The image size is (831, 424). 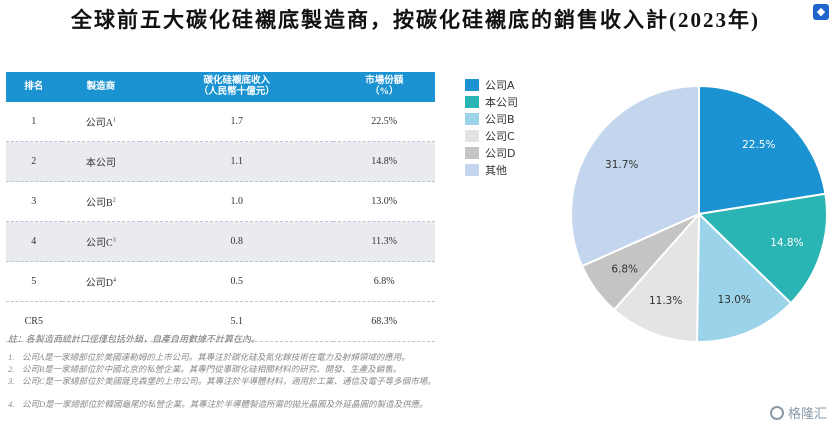 I want to click on pie-slice-label: 11.3%, so click(x=665, y=301).